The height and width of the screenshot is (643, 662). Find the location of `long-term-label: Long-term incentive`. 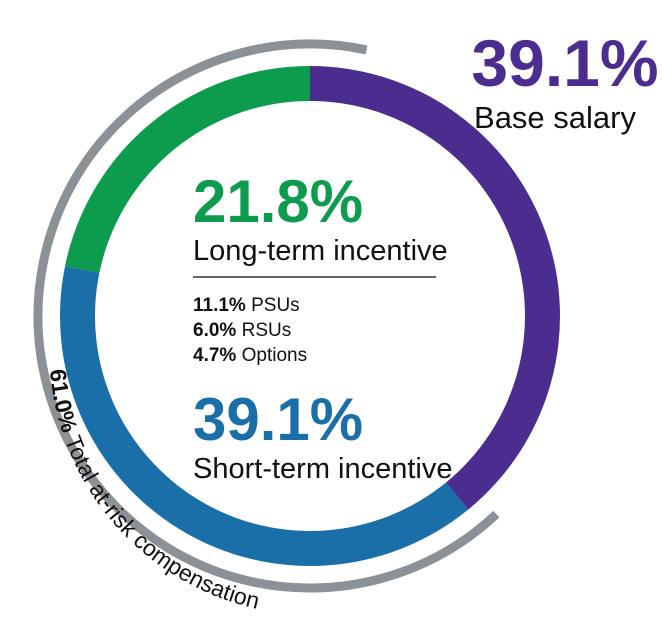

long-term-label: Long-term incentive is located at coordinates (320, 251).